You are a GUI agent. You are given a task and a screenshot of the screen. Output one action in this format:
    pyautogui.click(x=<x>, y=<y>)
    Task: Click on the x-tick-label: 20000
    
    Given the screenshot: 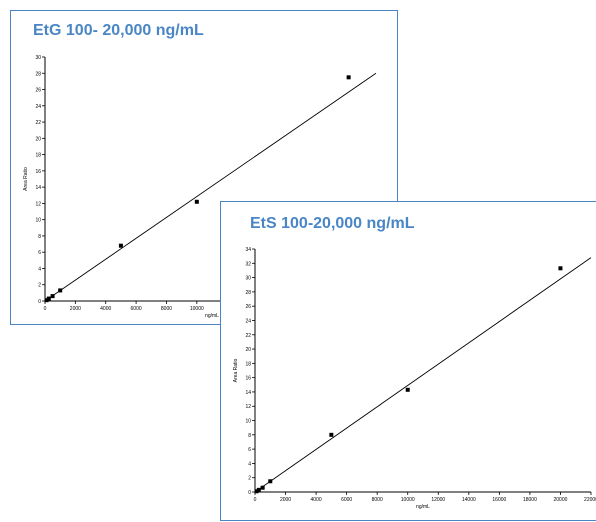 What is the action you would take?
    pyautogui.click(x=561, y=500)
    